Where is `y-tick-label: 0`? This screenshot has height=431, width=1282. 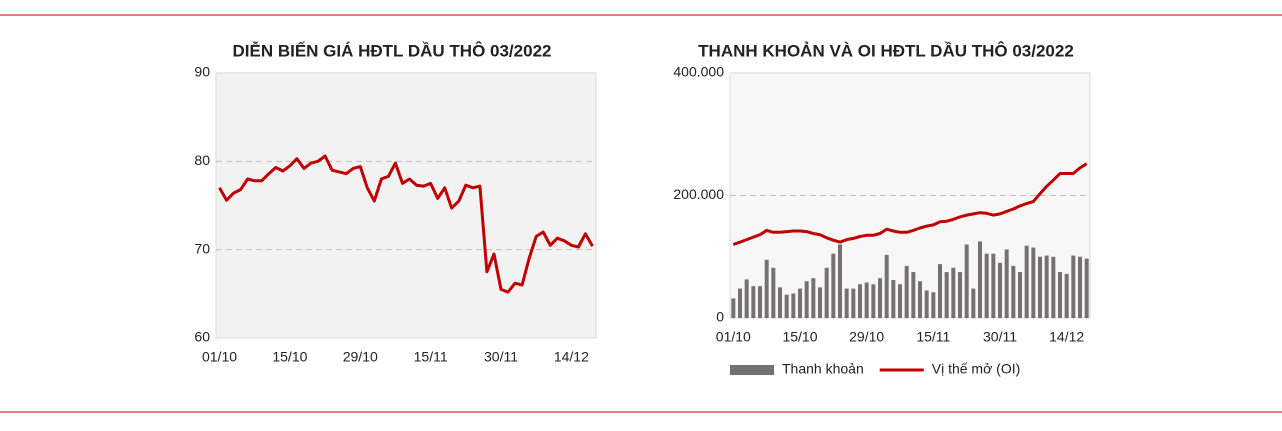 y-tick-label: 0 is located at coordinates (720, 317).